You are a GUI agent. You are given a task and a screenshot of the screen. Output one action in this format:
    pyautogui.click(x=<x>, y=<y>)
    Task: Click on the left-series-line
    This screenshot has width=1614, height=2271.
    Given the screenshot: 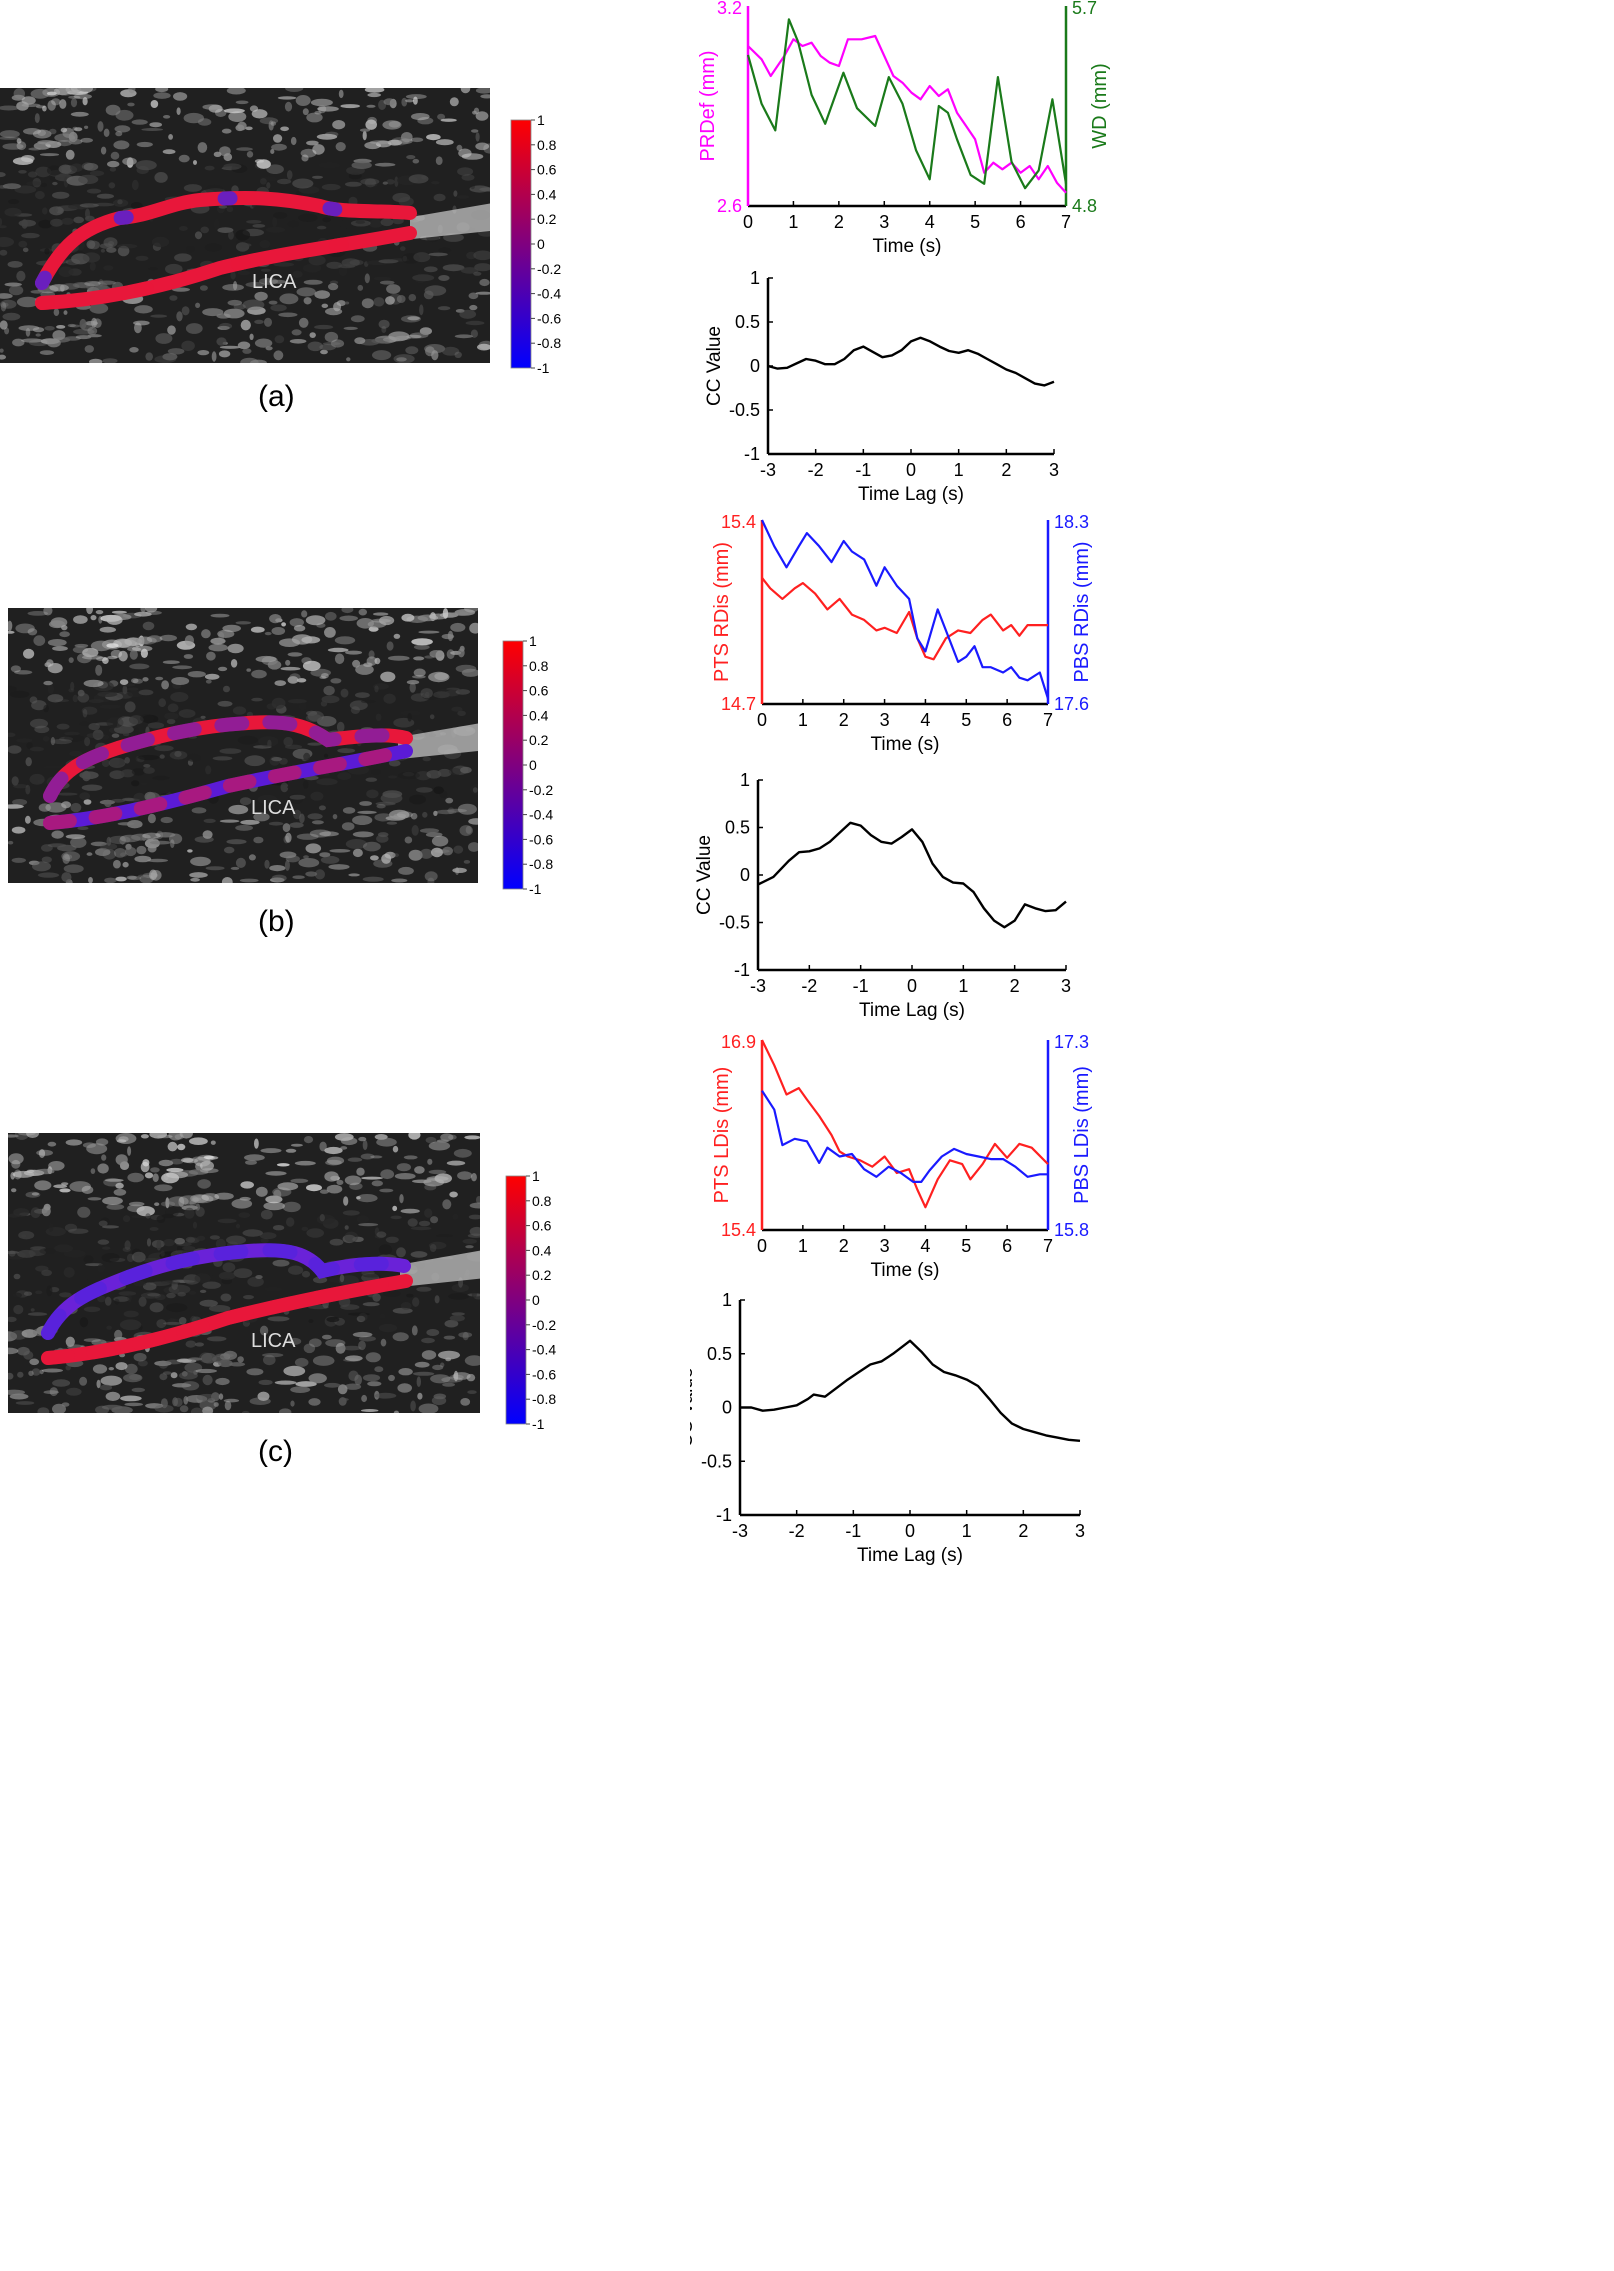 What is the action you would take?
    pyautogui.click(x=904, y=619)
    